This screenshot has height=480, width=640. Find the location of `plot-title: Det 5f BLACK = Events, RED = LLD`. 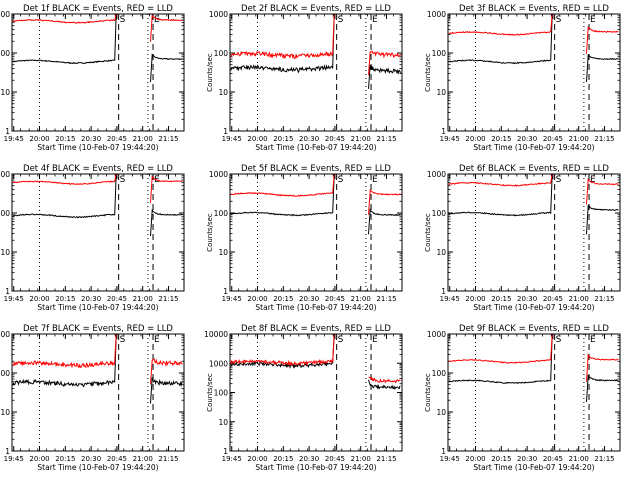

plot-title: Det 5f BLACK = Events, RED = LLD is located at coordinates (316, 169).